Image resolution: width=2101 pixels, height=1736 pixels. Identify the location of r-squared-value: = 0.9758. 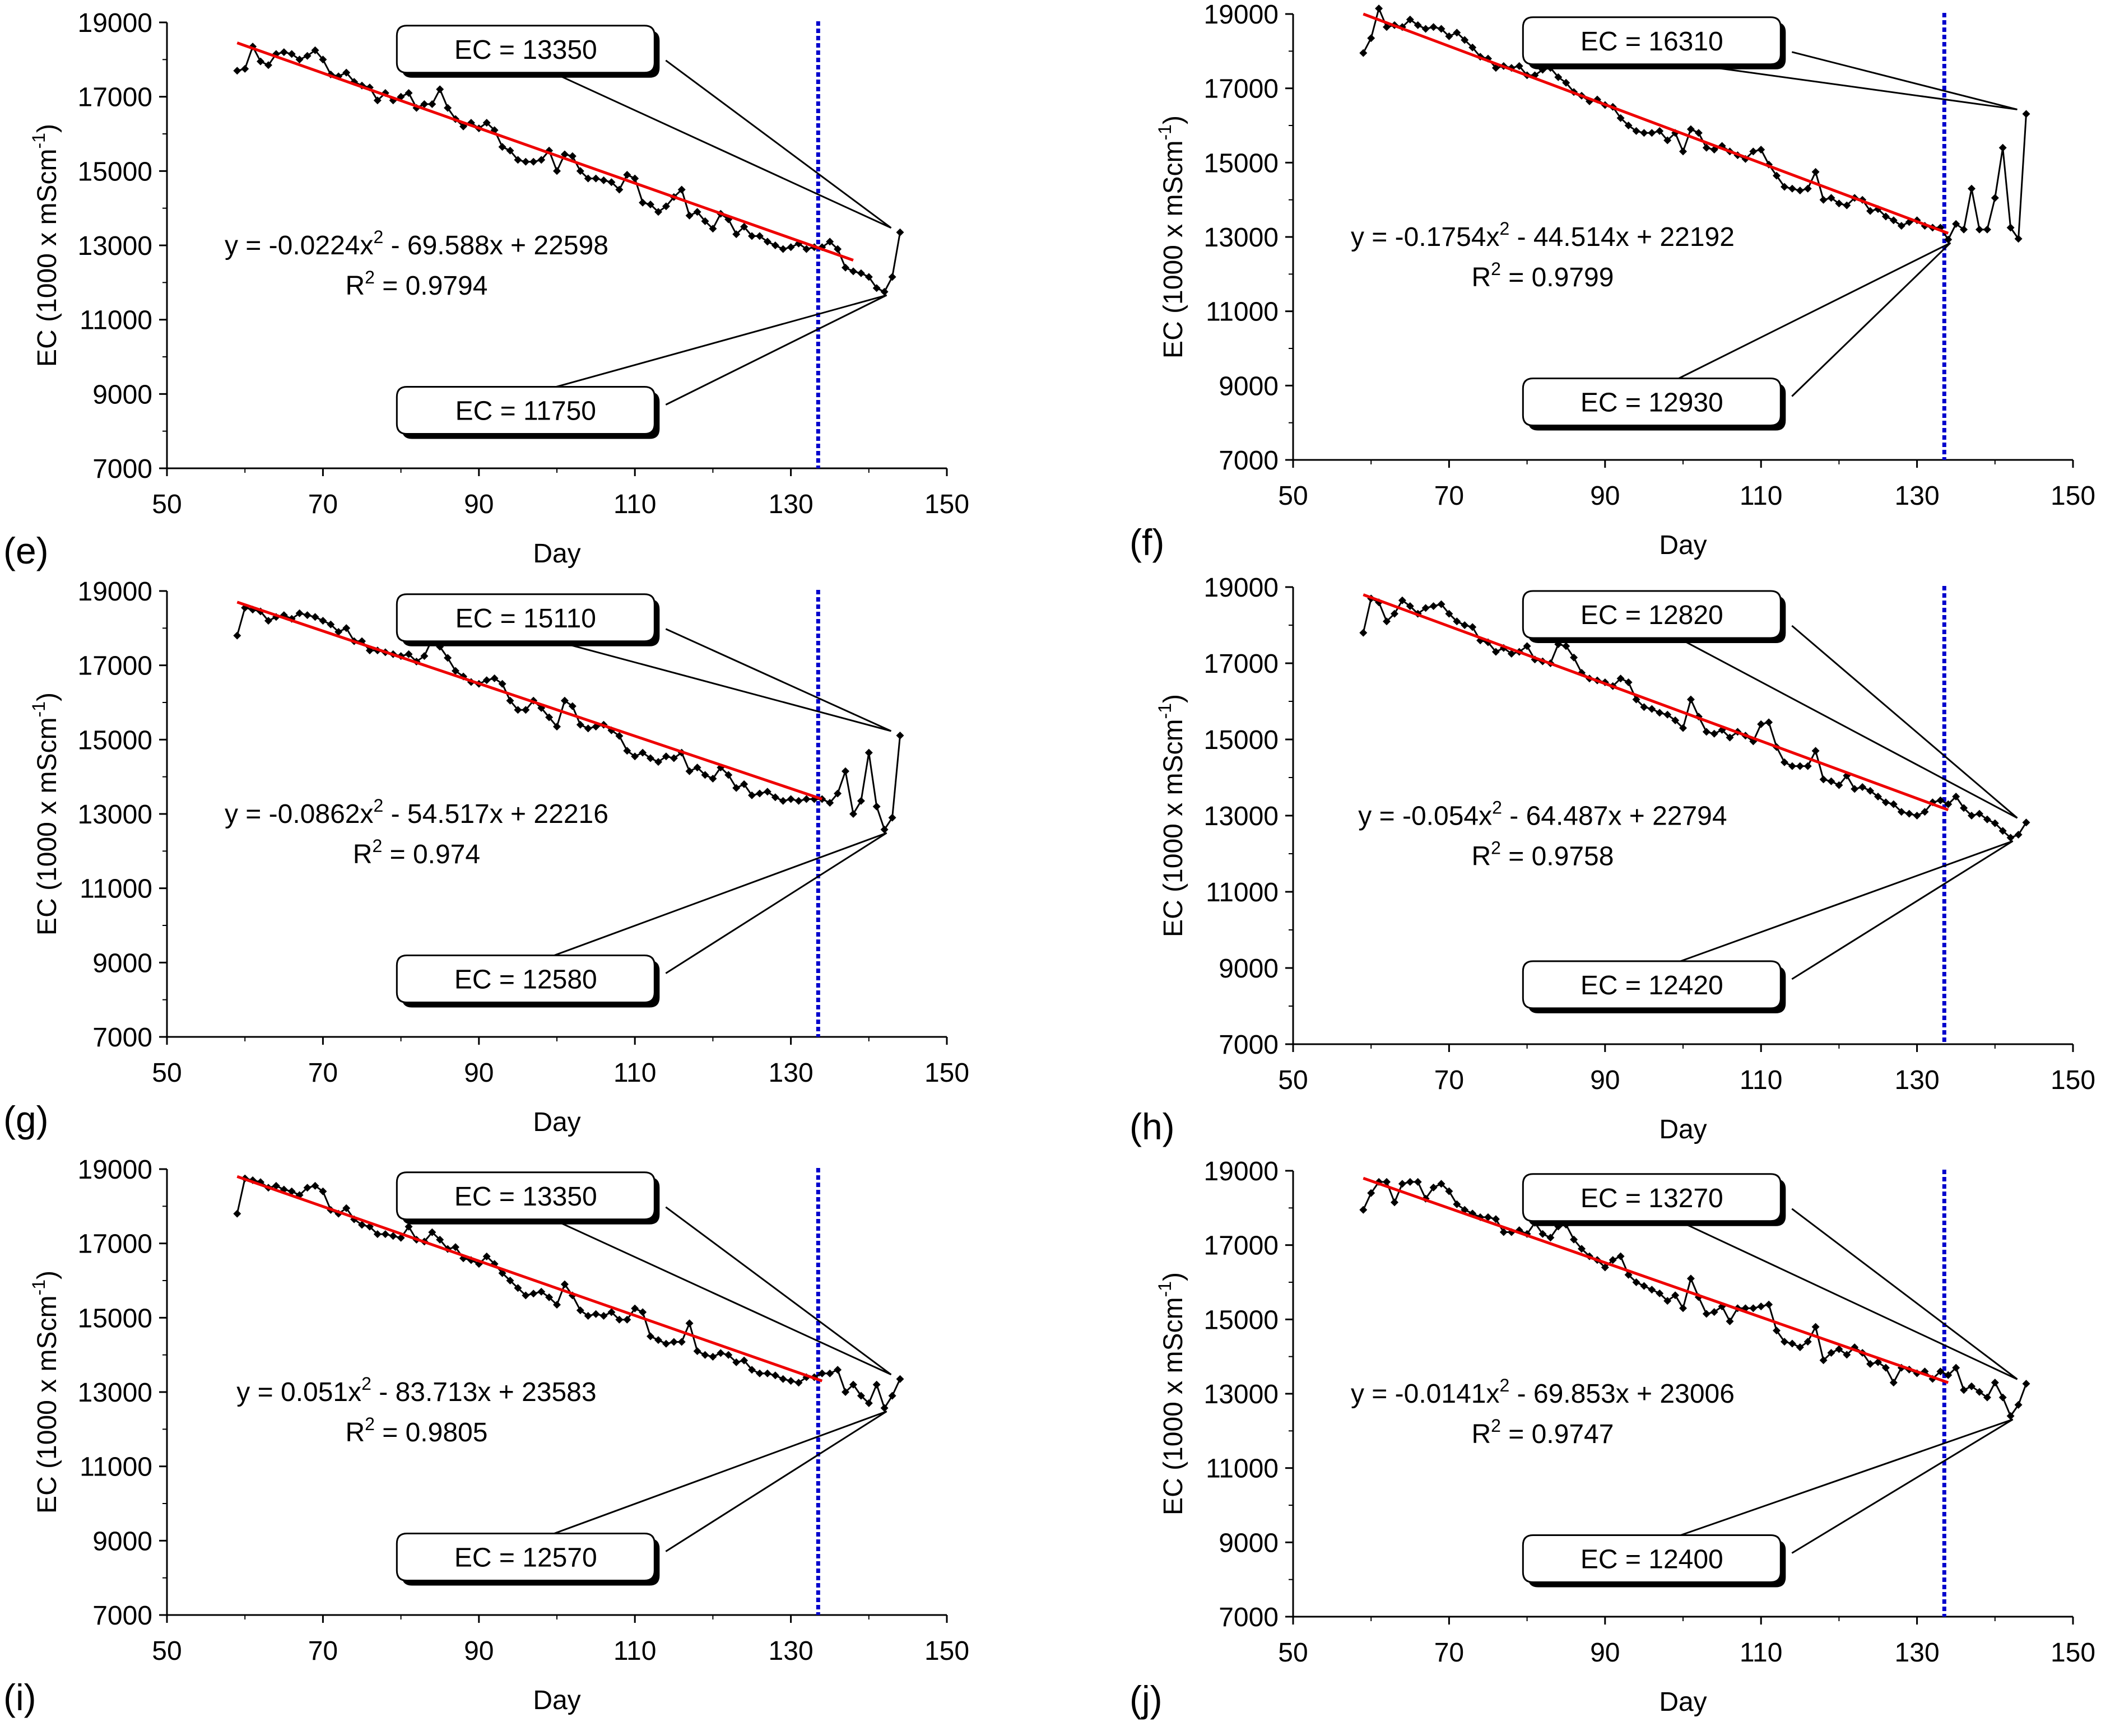
(1557, 856).